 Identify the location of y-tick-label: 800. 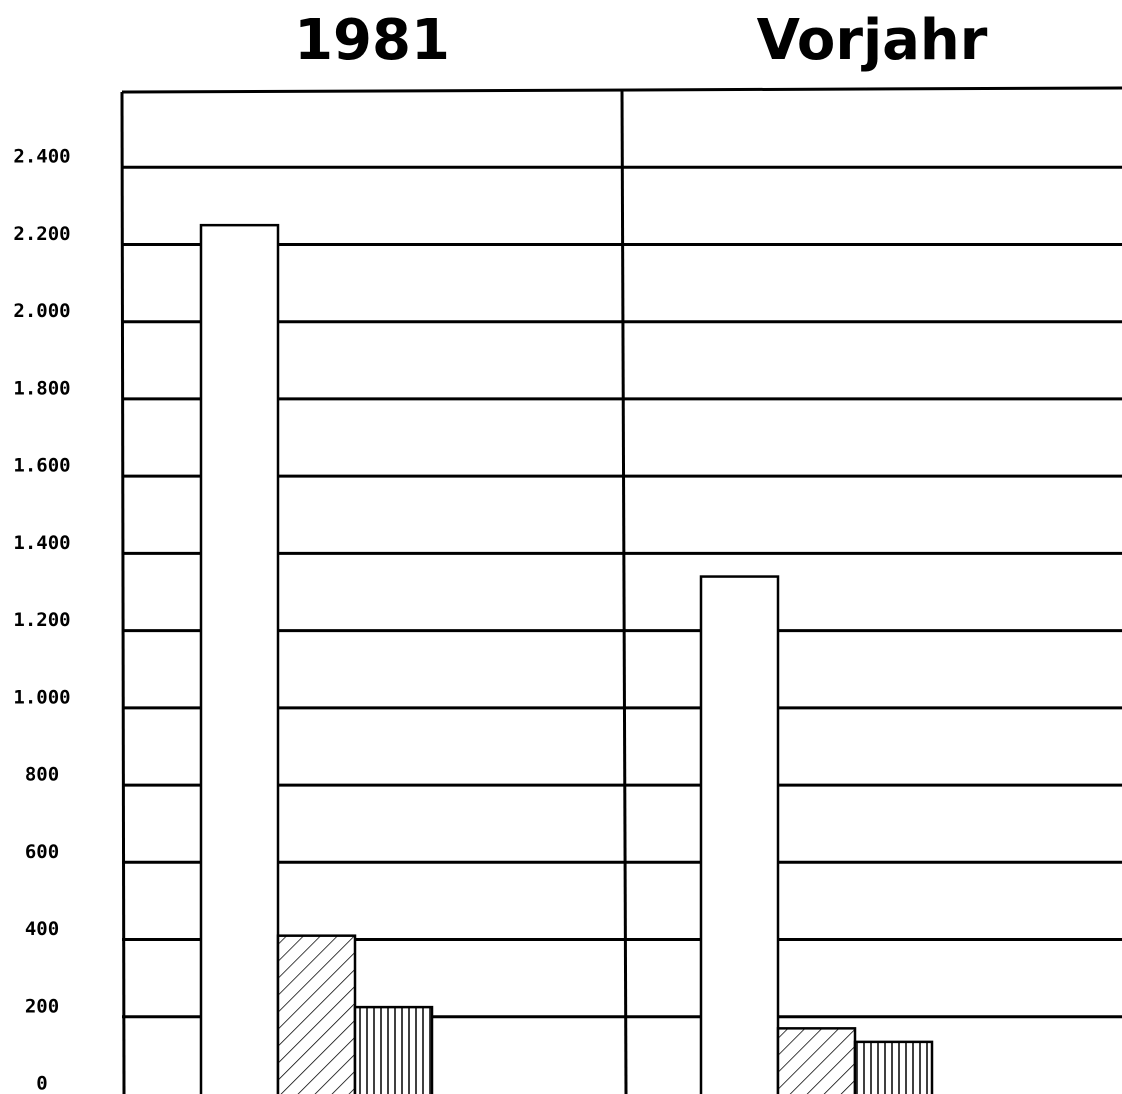
(42, 775).